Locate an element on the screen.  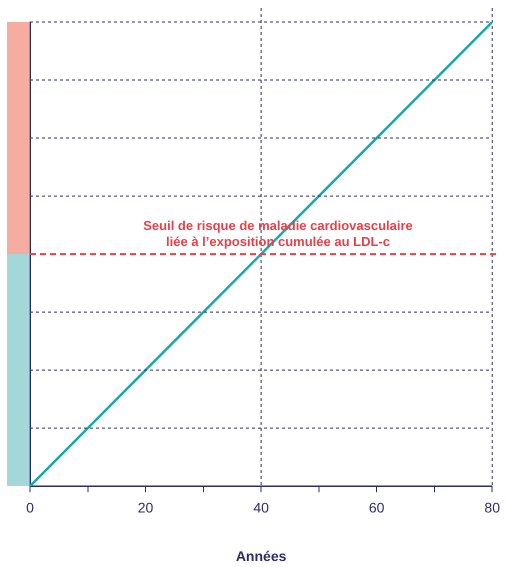
x-tick-label: 80 is located at coordinates (492, 507).